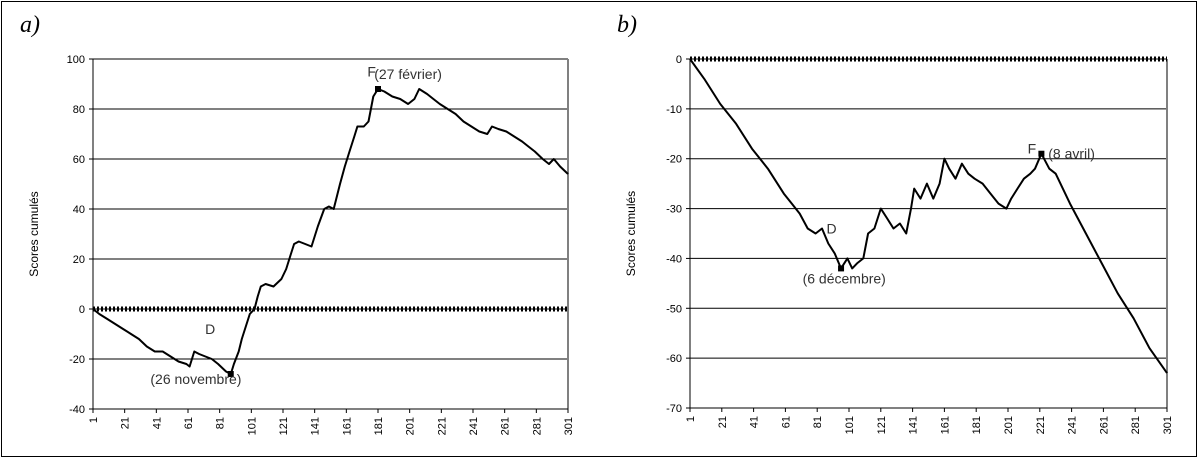 This screenshot has height=460, width=1200. What do you see at coordinates (79, 210) in the screenshot?
I see `y-tick-label: 40` at bounding box center [79, 210].